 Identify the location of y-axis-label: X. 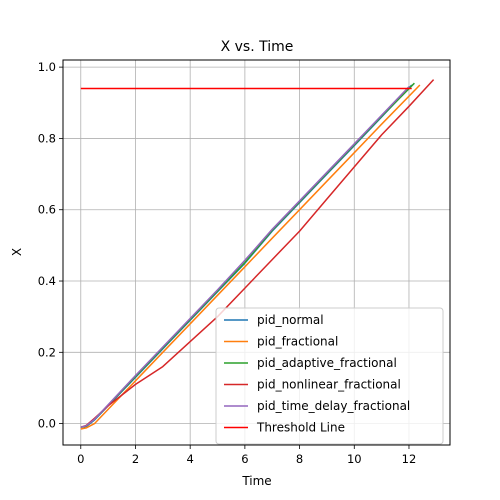
(17, 252).